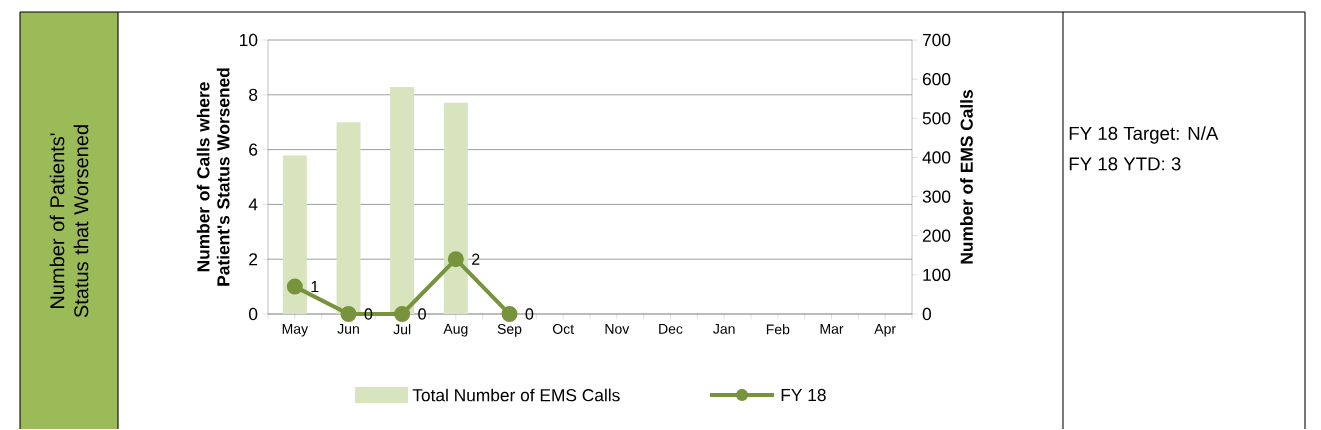 The width and height of the screenshot is (1321, 430). Describe the element at coordinates (885, 330) in the screenshot. I see `x-tick-label: Apr` at that location.